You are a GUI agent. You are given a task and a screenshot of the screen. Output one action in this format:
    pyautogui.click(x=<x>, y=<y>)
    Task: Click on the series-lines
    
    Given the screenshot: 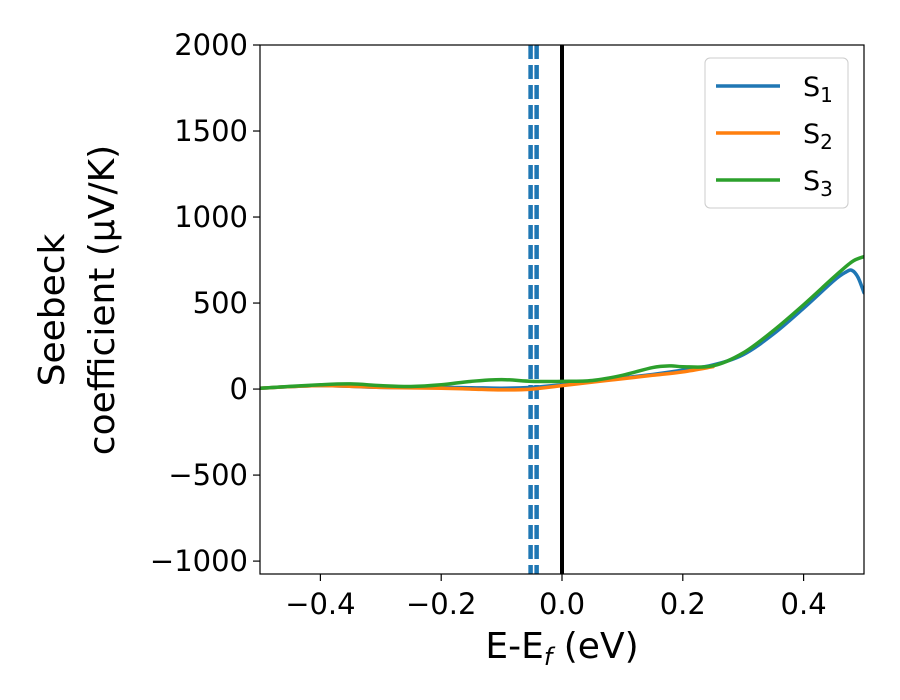 What is the action you would take?
    pyautogui.click(x=562, y=323)
    